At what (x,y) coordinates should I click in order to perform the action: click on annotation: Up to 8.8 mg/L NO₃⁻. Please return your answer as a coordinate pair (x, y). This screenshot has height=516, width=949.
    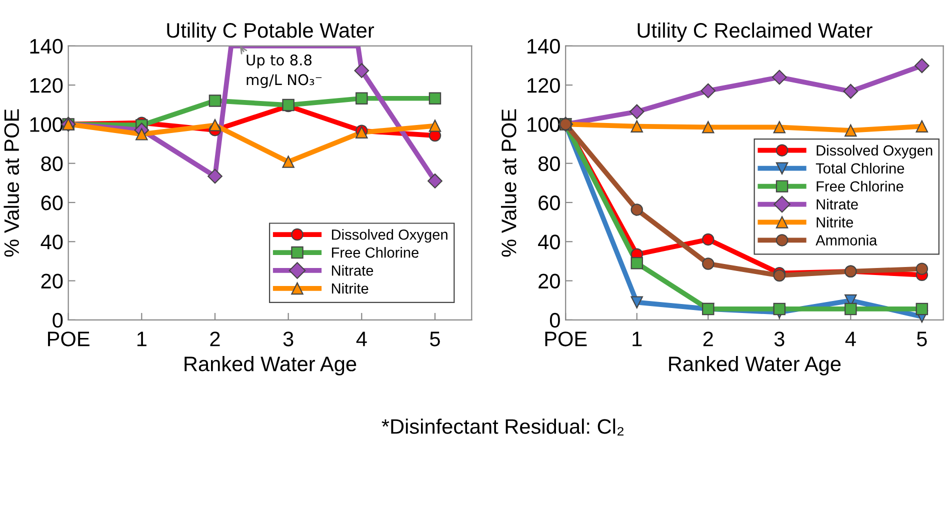
    Looking at the image, I should click on (284, 71).